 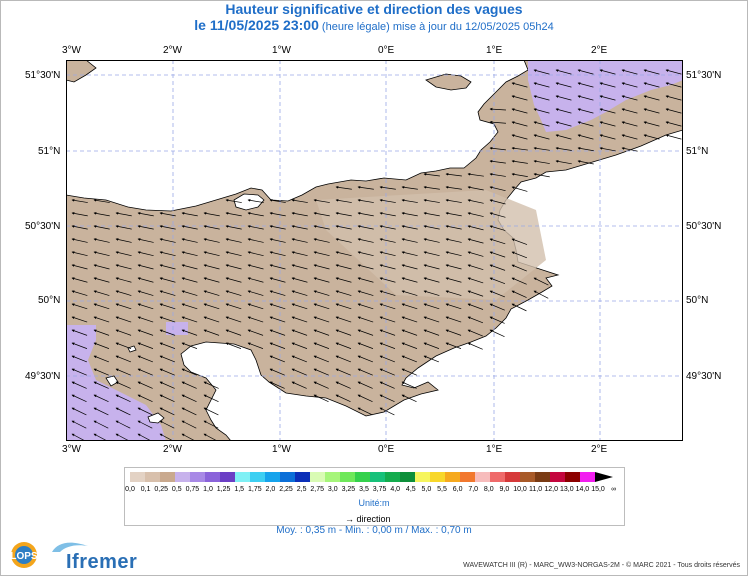 What do you see at coordinates (426, 489) in the screenshot?
I see `legend-tick-label: 5,0` at bounding box center [426, 489].